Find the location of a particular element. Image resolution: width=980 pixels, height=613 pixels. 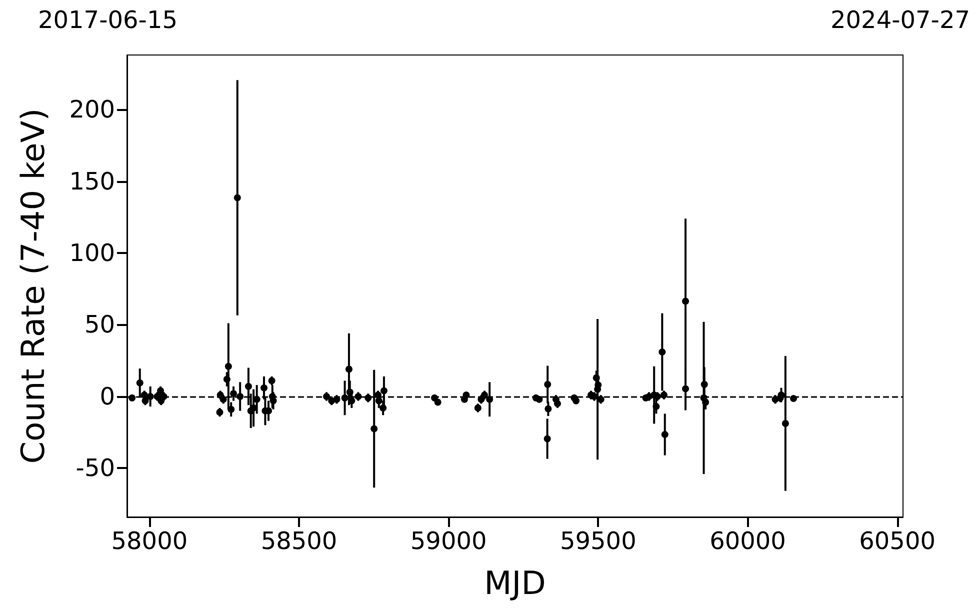

y-tick-label: 50 is located at coordinates (99, 324).